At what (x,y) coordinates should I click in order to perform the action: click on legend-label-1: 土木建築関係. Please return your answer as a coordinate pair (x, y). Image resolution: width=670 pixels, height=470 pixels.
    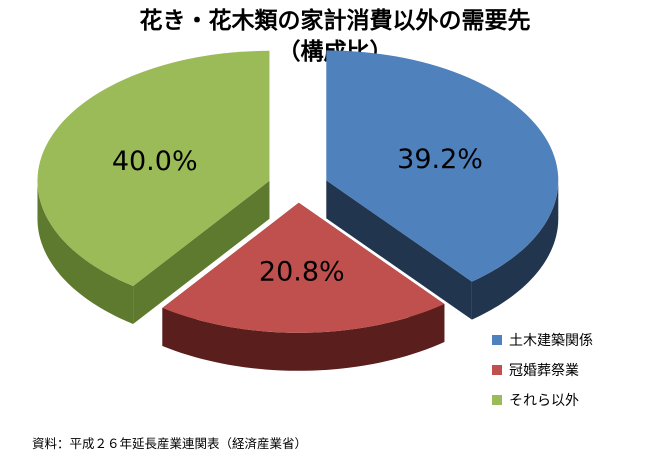
    Looking at the image, I should click on (551, 341).